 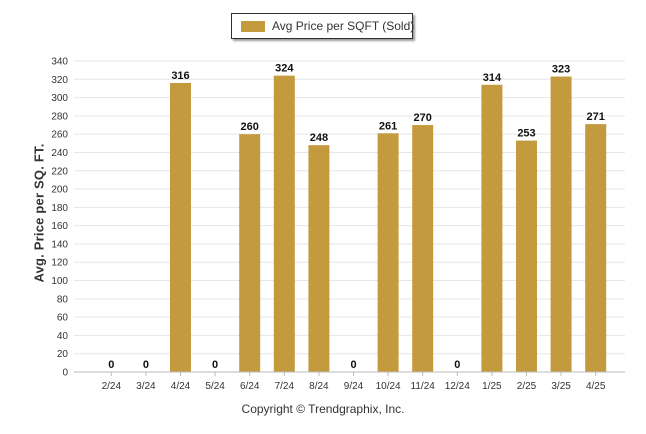 What do you see at coordinates (112, 386) in the screenshot?
I see `x-tick-label: 2/24` at bounding box center [112, 386].